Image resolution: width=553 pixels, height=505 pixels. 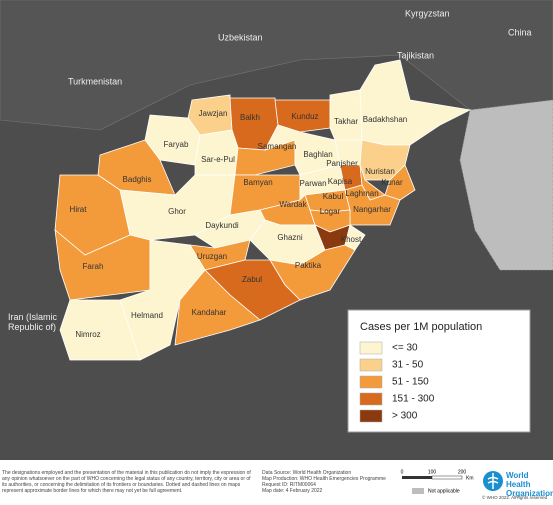 I want to click on legend-title: Cases per 1M population, so click(x=421, y=327).